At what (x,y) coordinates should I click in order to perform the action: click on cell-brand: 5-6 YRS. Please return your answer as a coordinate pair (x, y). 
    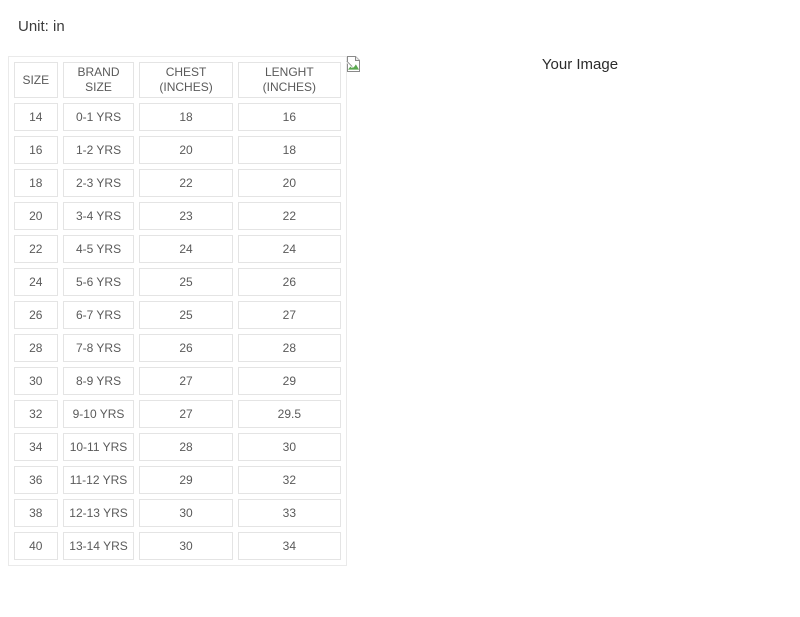
    Looking at the image, I should click on (98, 282).